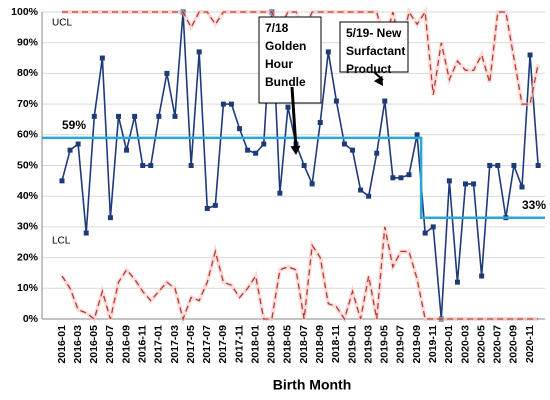  What do you see at coordinates (28, 73) in the screenshot?
I see `y-tick-label: 80%` at bounding box center [28, 73].